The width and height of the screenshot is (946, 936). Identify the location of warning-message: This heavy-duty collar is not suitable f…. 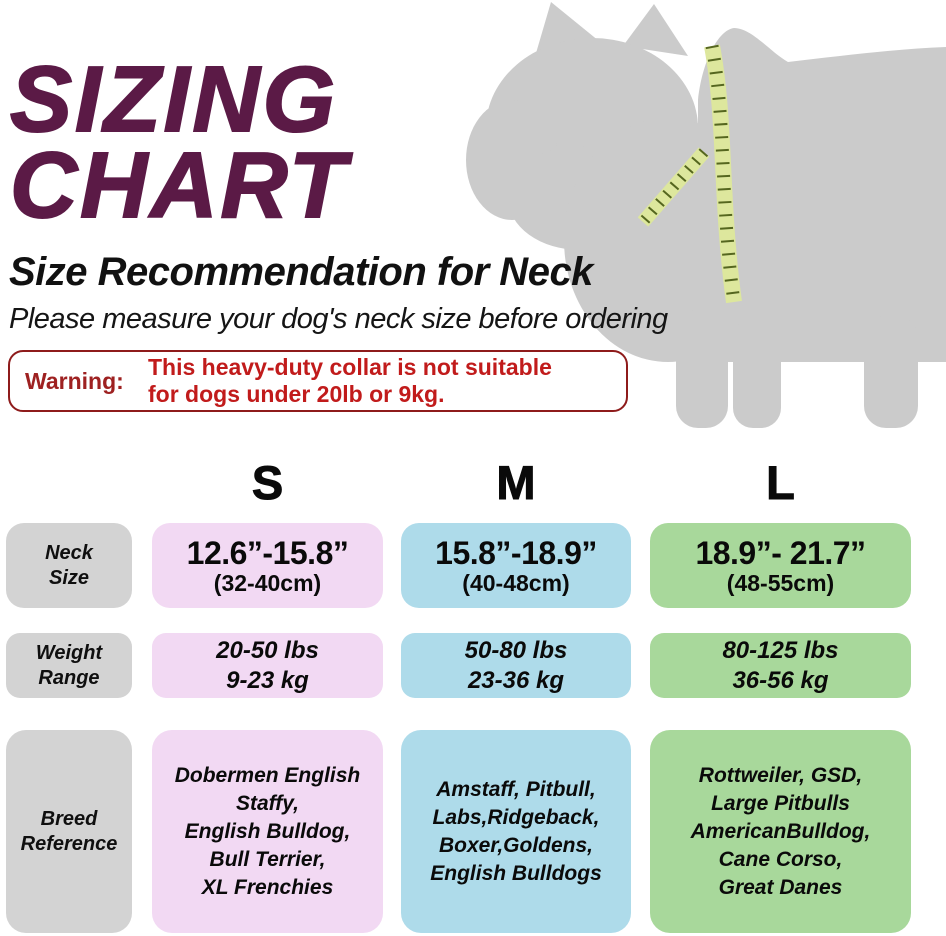
(350, 380).